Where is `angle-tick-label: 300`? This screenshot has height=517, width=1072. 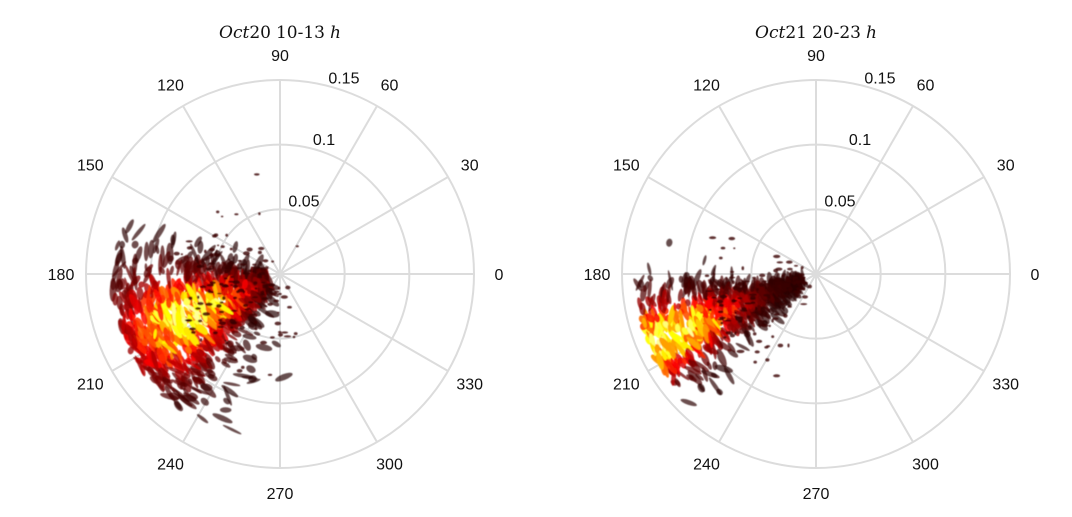 angle-tick-label: 300 is located at coordinates (925, 465).